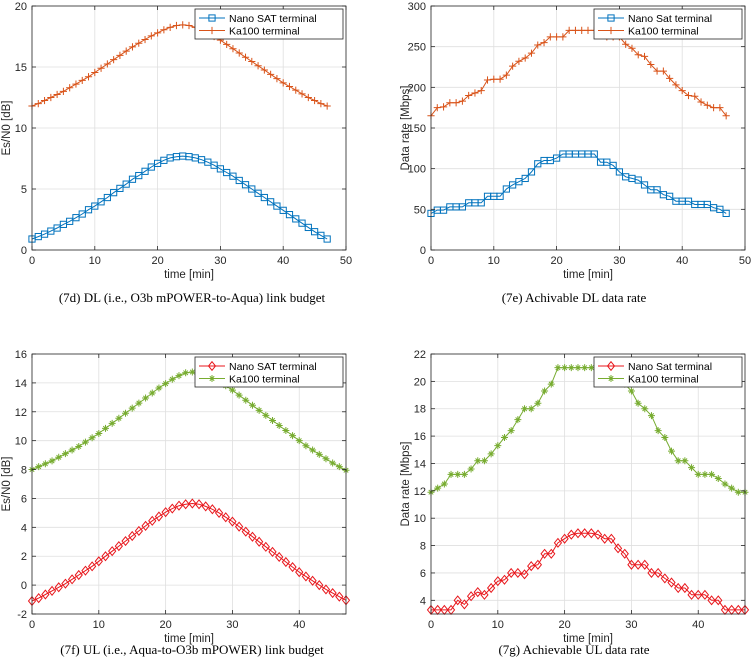 This screenshot has width=754, height=660. Describe the element at coordinates (21, 129) in the screenshot. I see `y-tick-label: 10` at that location.